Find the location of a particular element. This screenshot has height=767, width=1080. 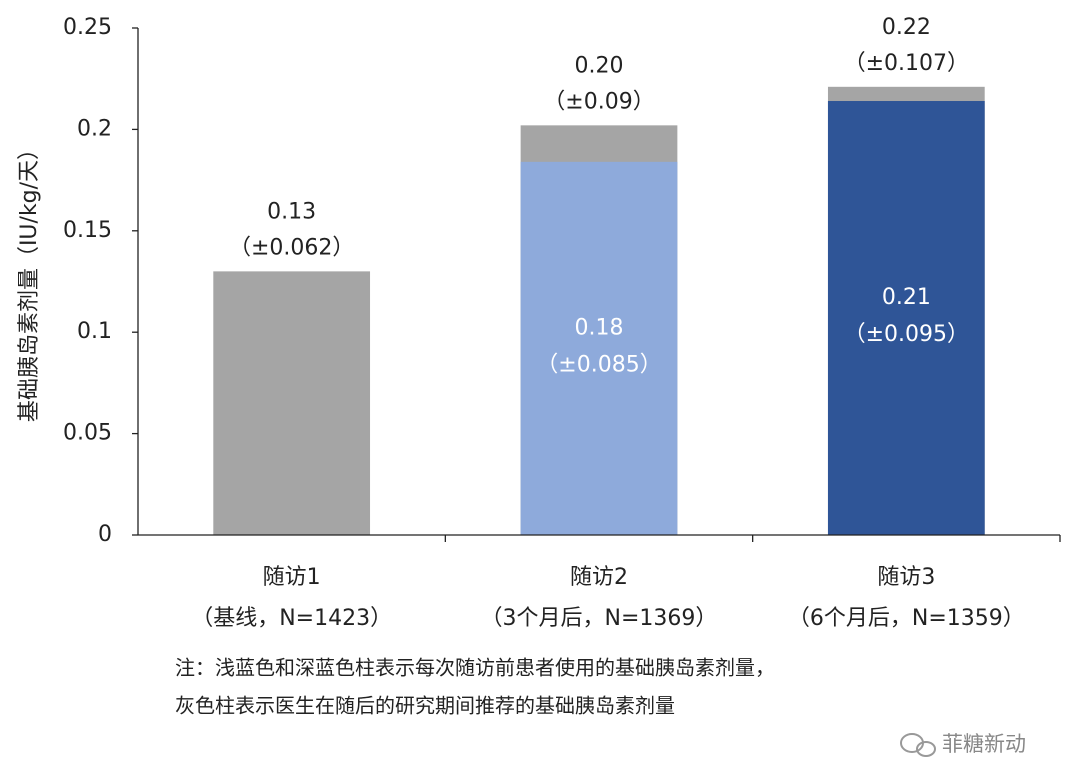

y-tick-label: 0 is located at coordinates (105, 534).